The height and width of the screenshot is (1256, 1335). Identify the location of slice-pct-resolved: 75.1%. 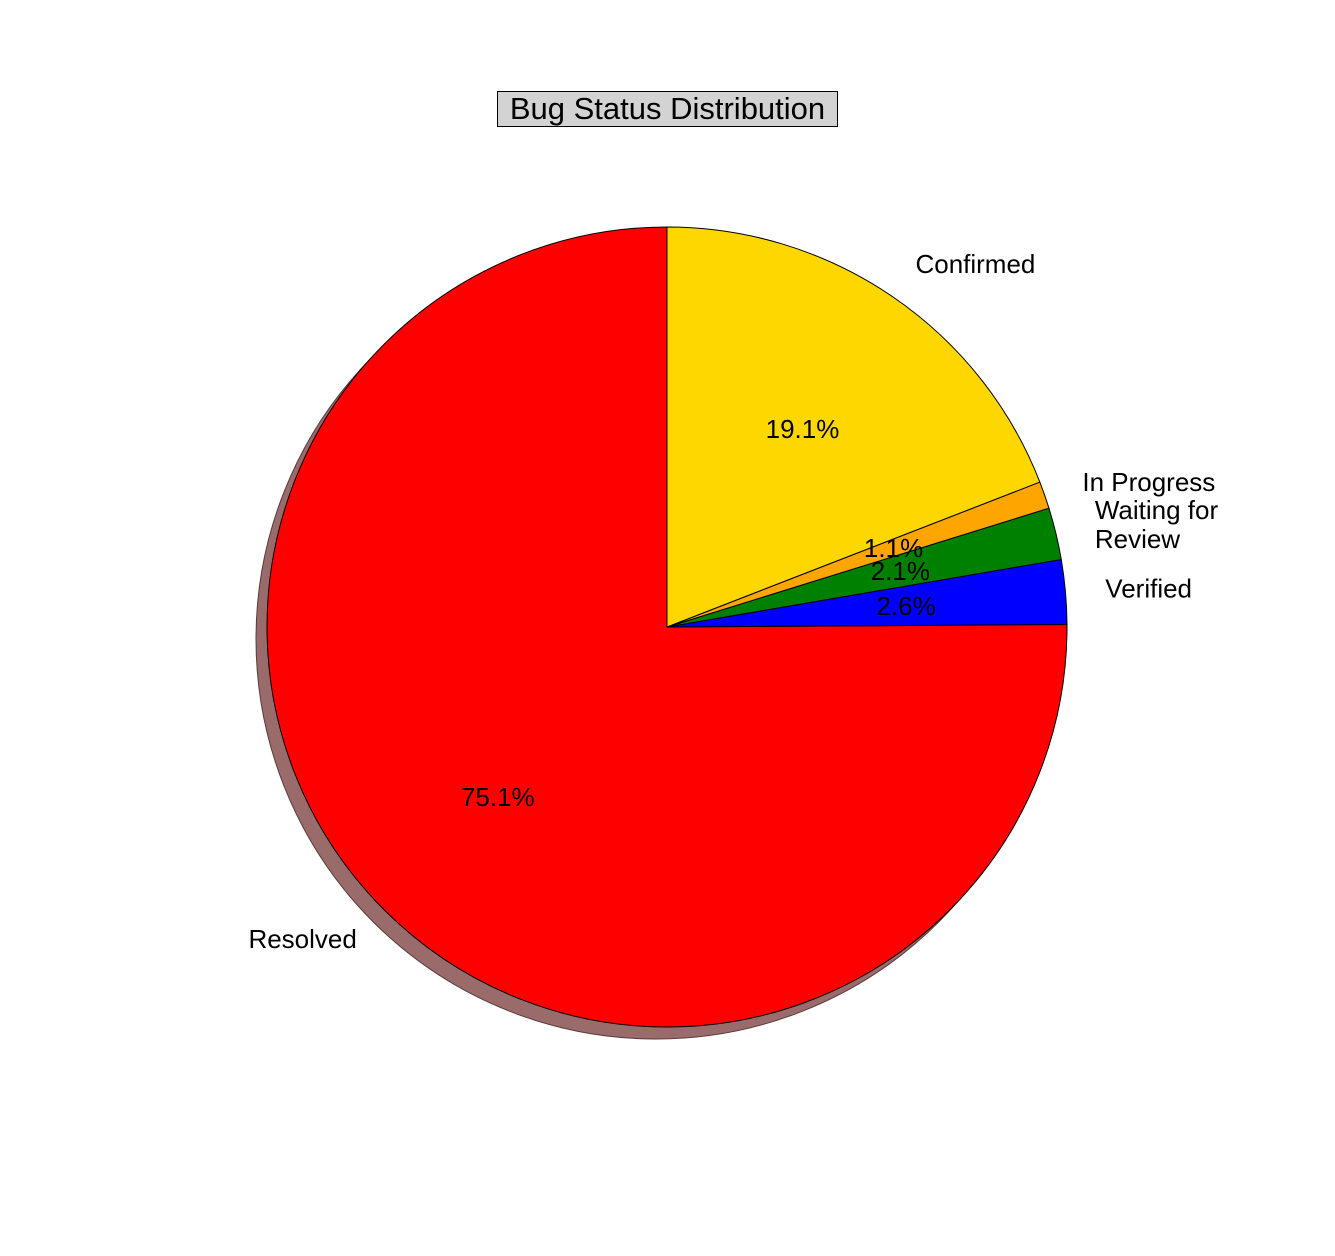
(498, 797).